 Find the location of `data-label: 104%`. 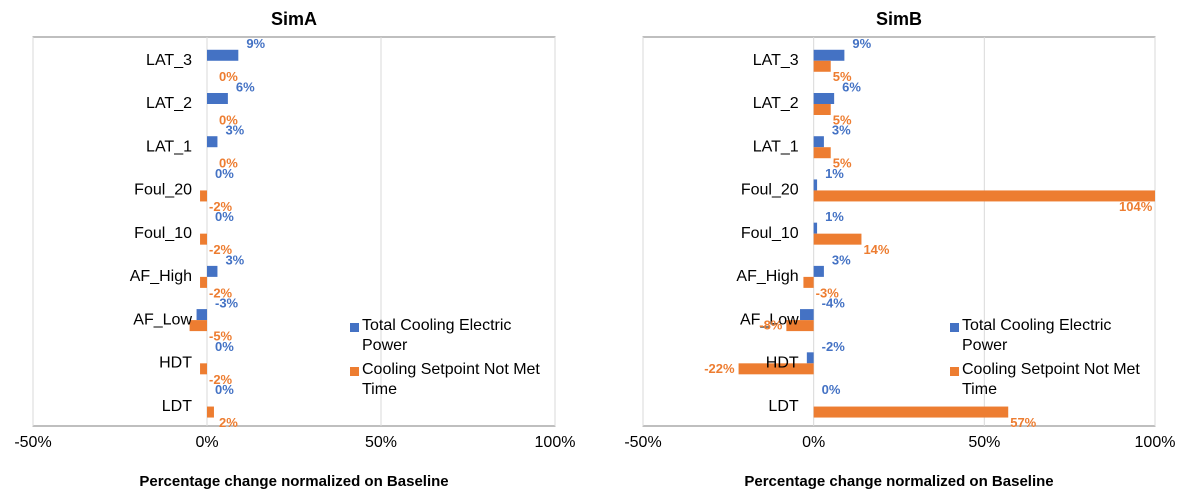

data-label: 104% is located at coordinates (1136, 206).